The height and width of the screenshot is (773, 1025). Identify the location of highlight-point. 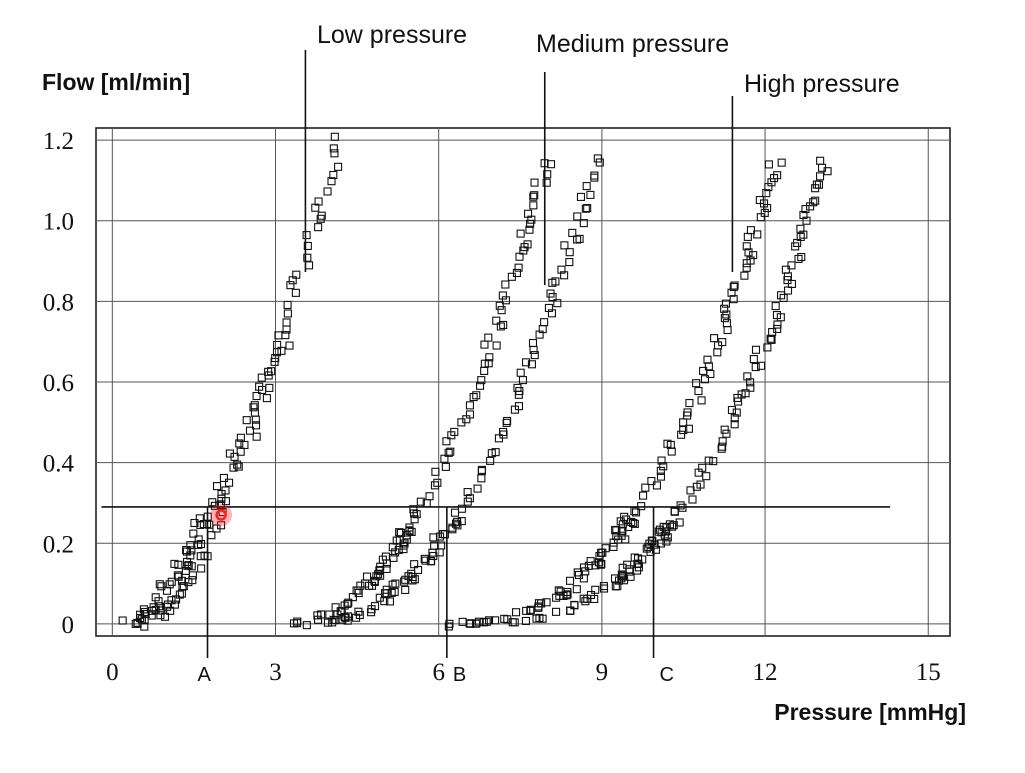
(221, 515).